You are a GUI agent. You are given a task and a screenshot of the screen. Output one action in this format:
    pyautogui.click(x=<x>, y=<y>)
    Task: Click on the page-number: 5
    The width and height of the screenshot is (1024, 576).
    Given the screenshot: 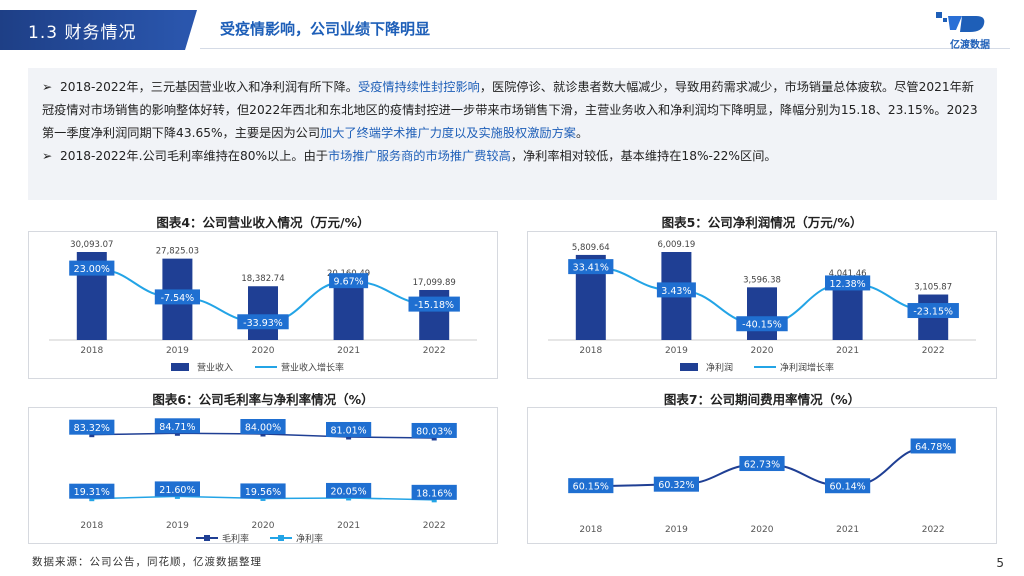 What is the action you would take?
    pyautogui.click(x=1000, y=563)
    